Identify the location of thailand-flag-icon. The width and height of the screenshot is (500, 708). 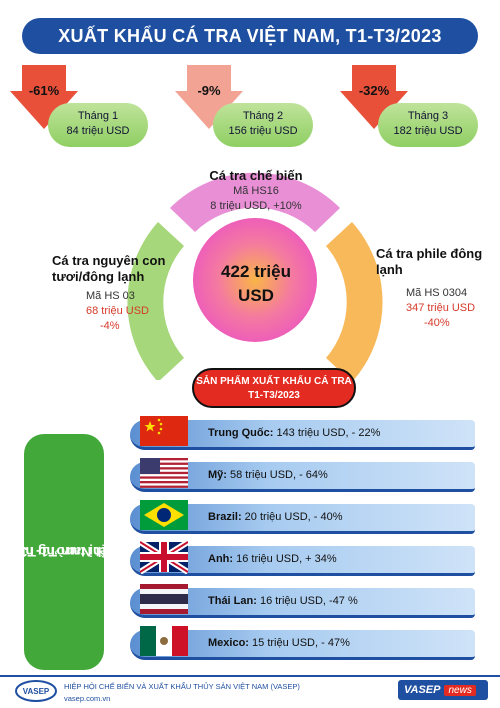
(164, 599).